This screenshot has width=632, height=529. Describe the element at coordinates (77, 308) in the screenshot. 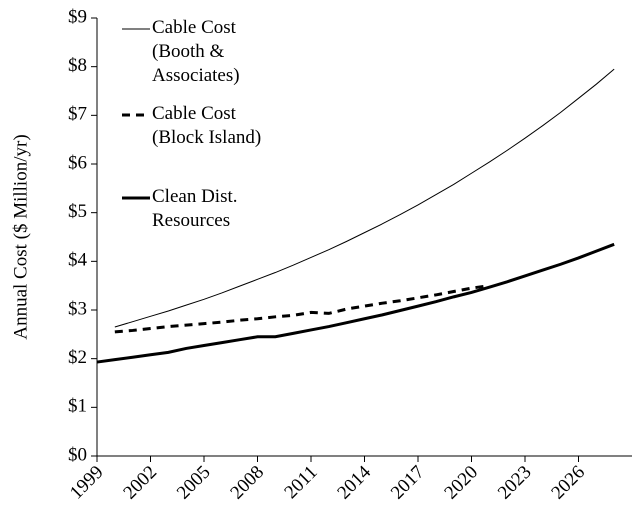

I see `y-tick-label: $3` at that location.